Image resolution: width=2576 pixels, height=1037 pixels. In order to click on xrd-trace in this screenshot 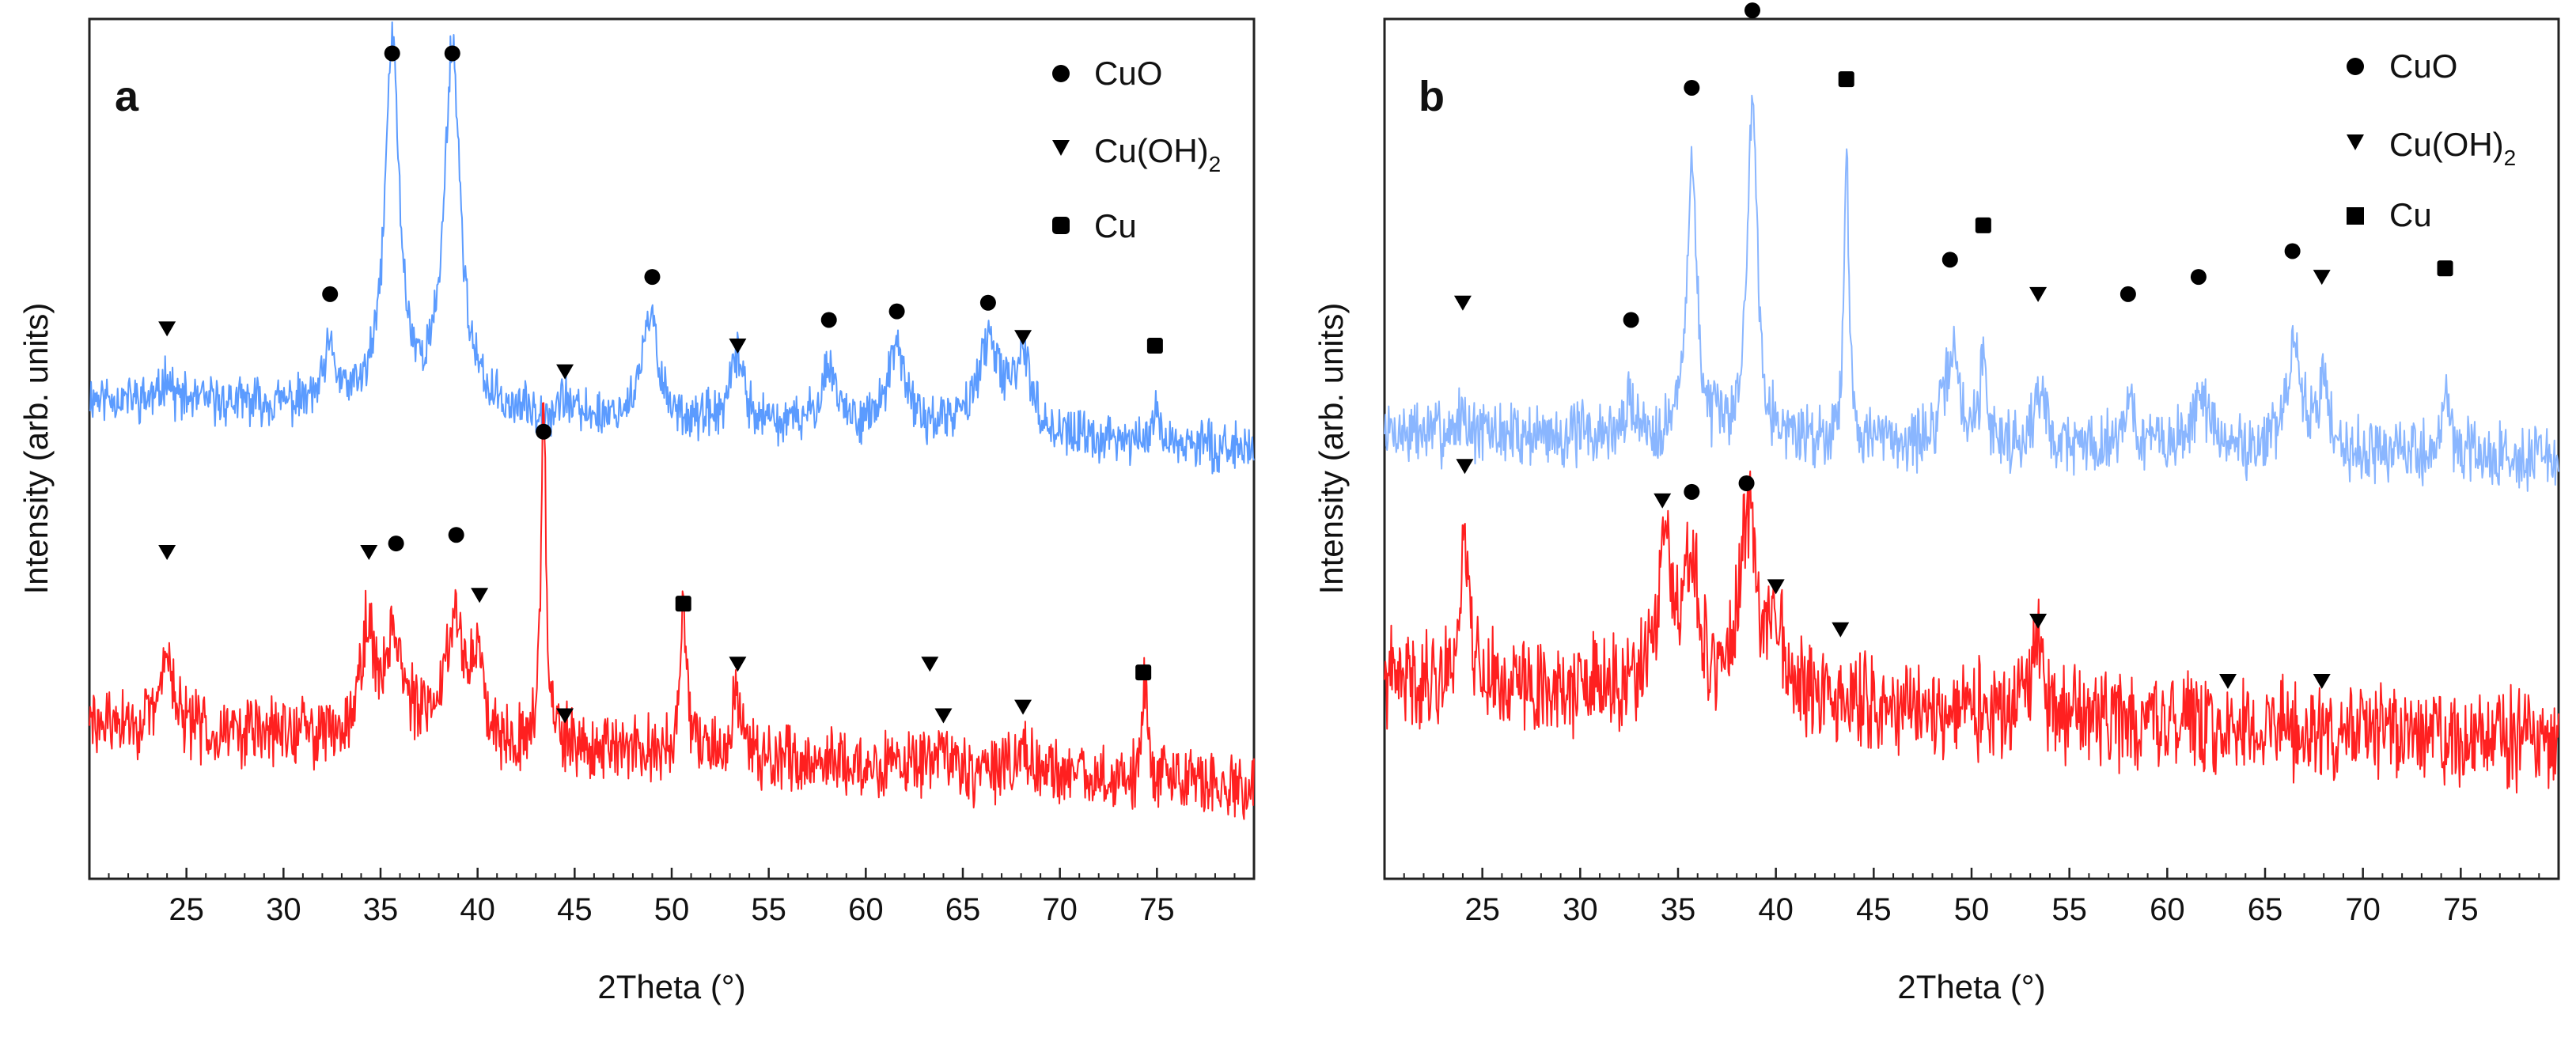, I will do `click(1971, 632)`.